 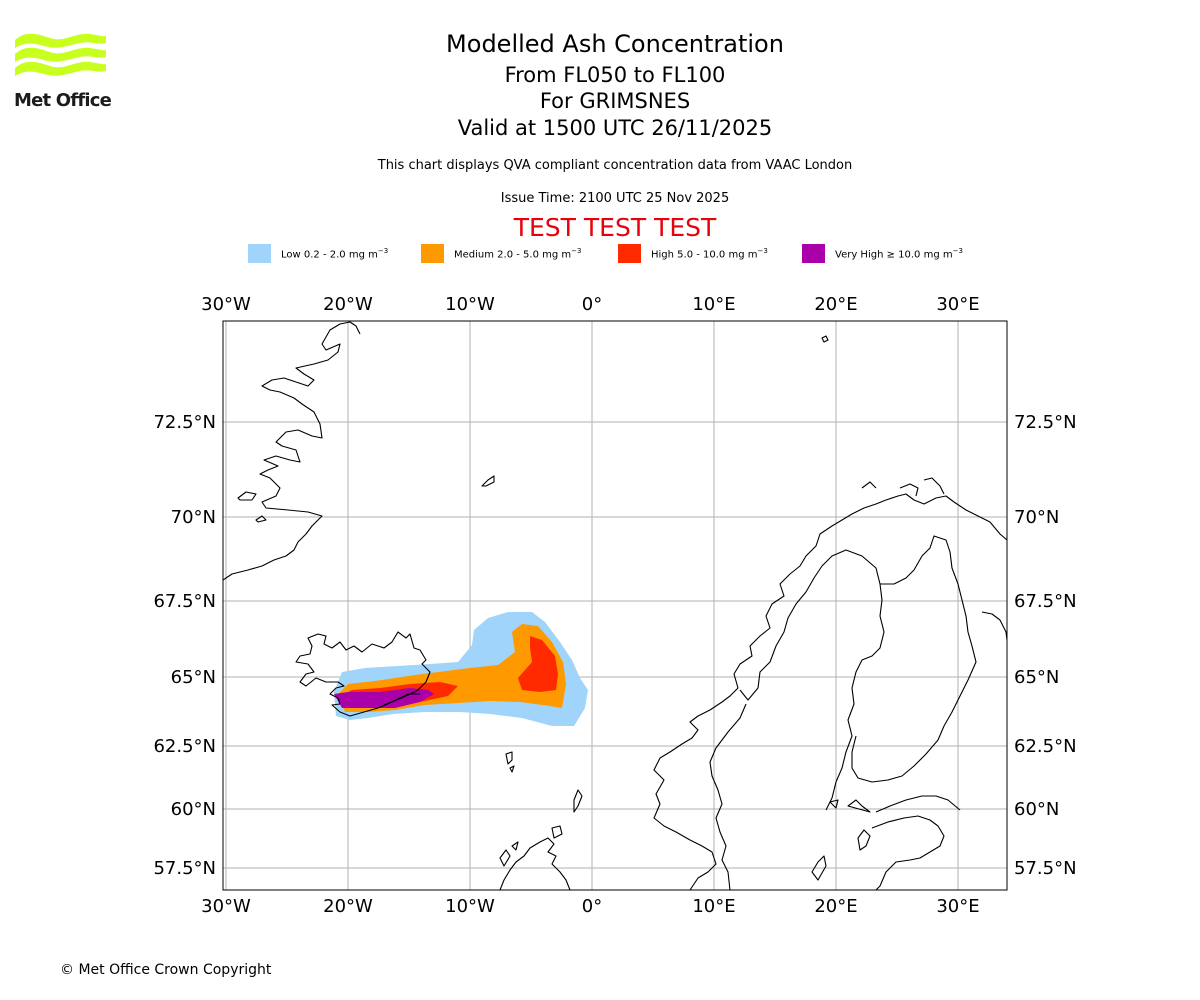 I want to click on coast-baltic-islands, so click(x=841, y=840).